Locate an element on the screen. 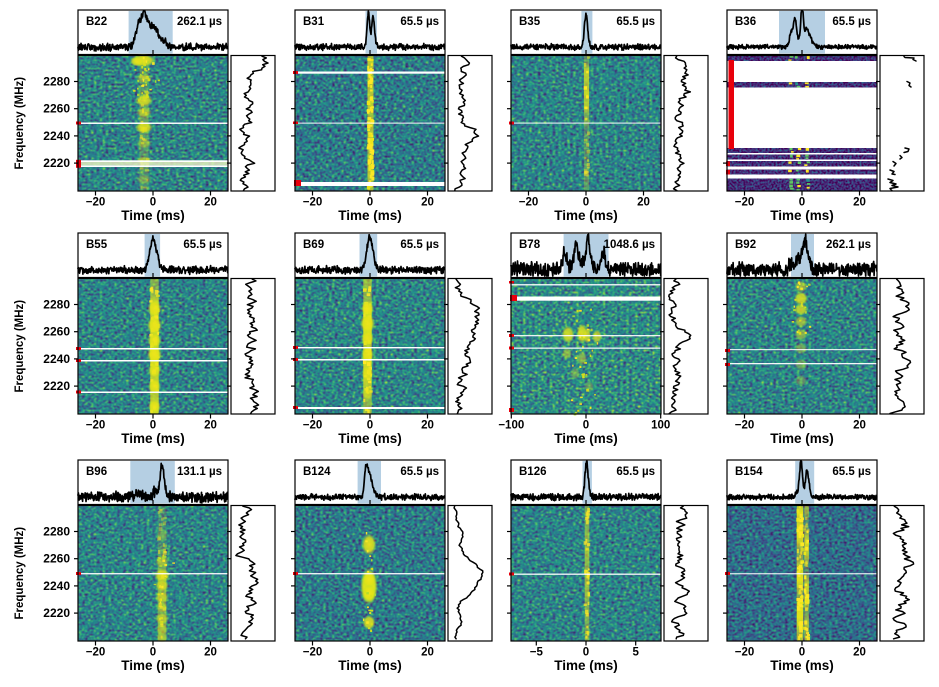 This screenshot has width=939, height=687. svg-text: B124 is located at coordinates (317, 472).